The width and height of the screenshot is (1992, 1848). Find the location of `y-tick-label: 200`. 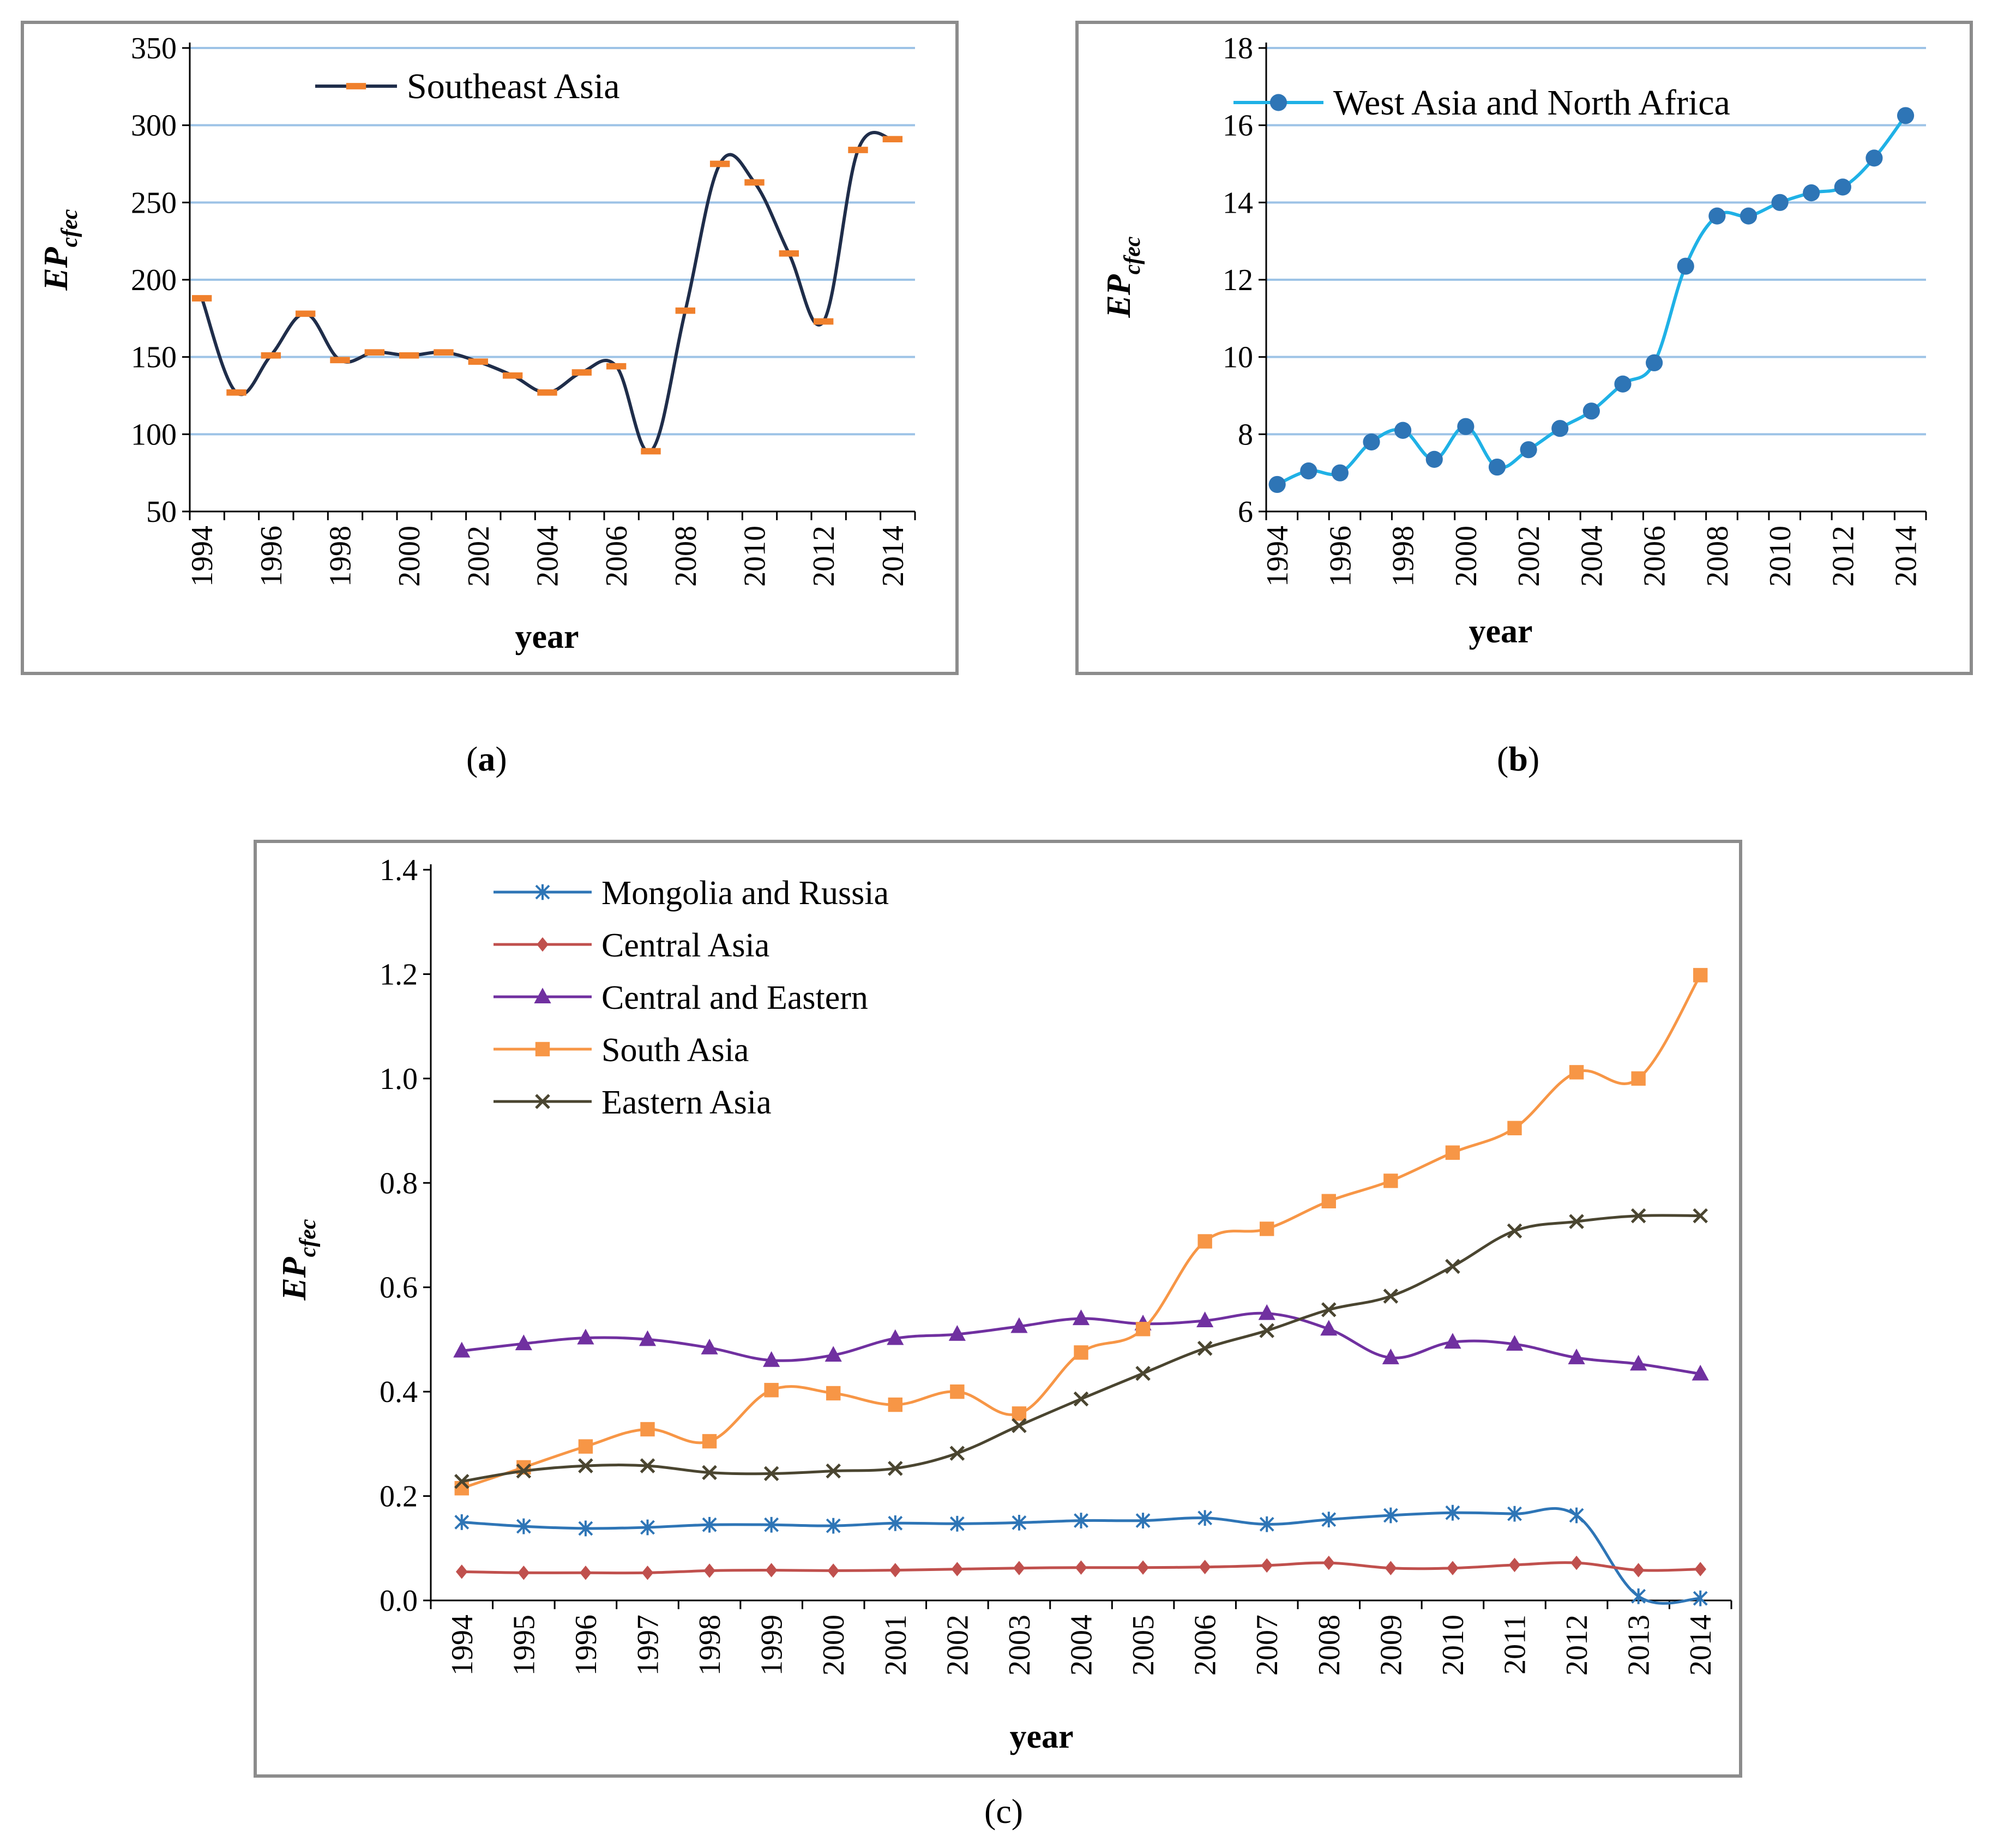

y-tick-label: 200 is located at coordinates (154, 280).